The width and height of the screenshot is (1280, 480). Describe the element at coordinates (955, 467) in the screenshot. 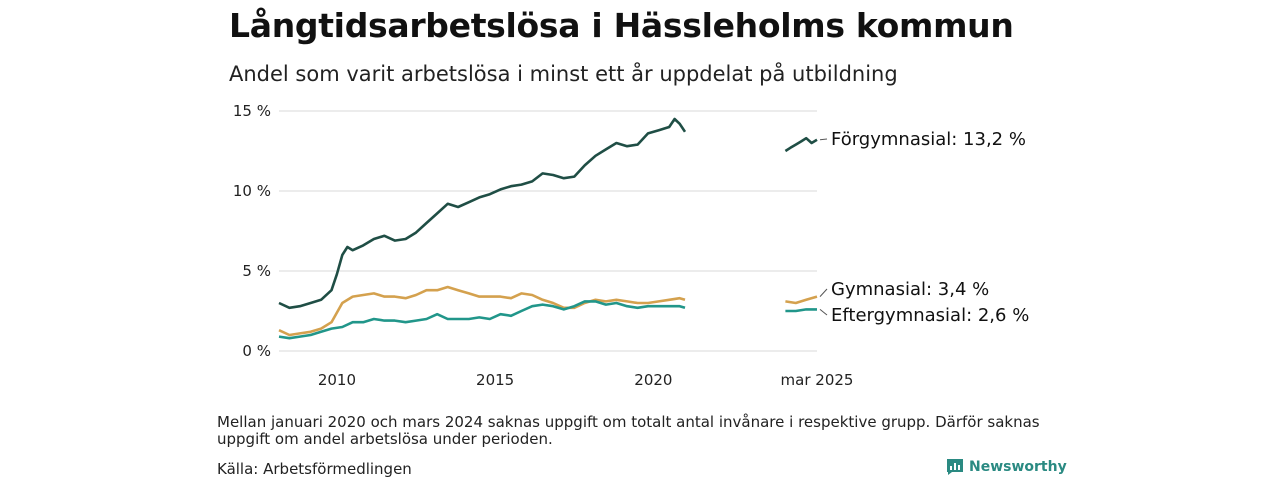

I see `newsworthy-logo-icon` at that location.